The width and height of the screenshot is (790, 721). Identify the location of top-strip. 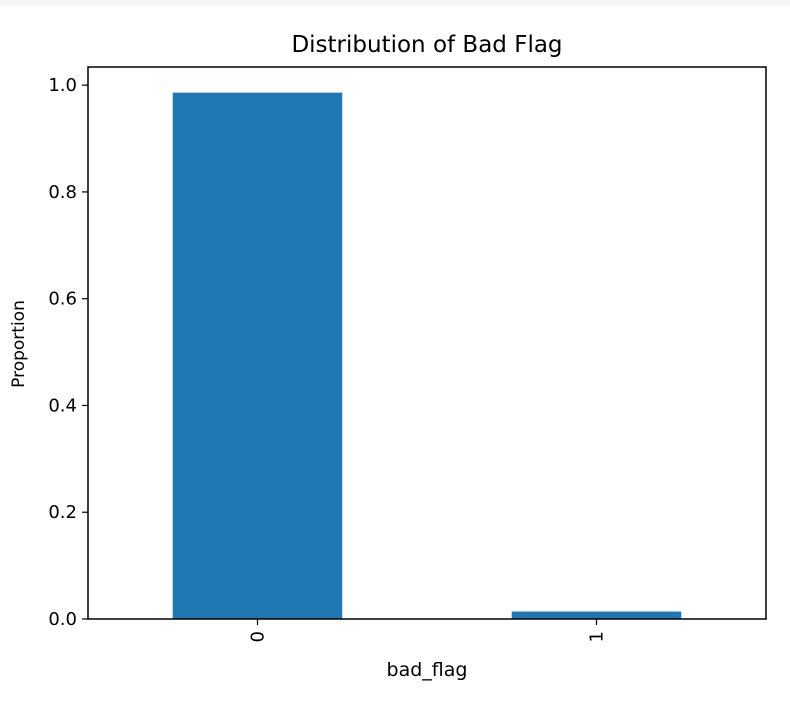
(395, 3).